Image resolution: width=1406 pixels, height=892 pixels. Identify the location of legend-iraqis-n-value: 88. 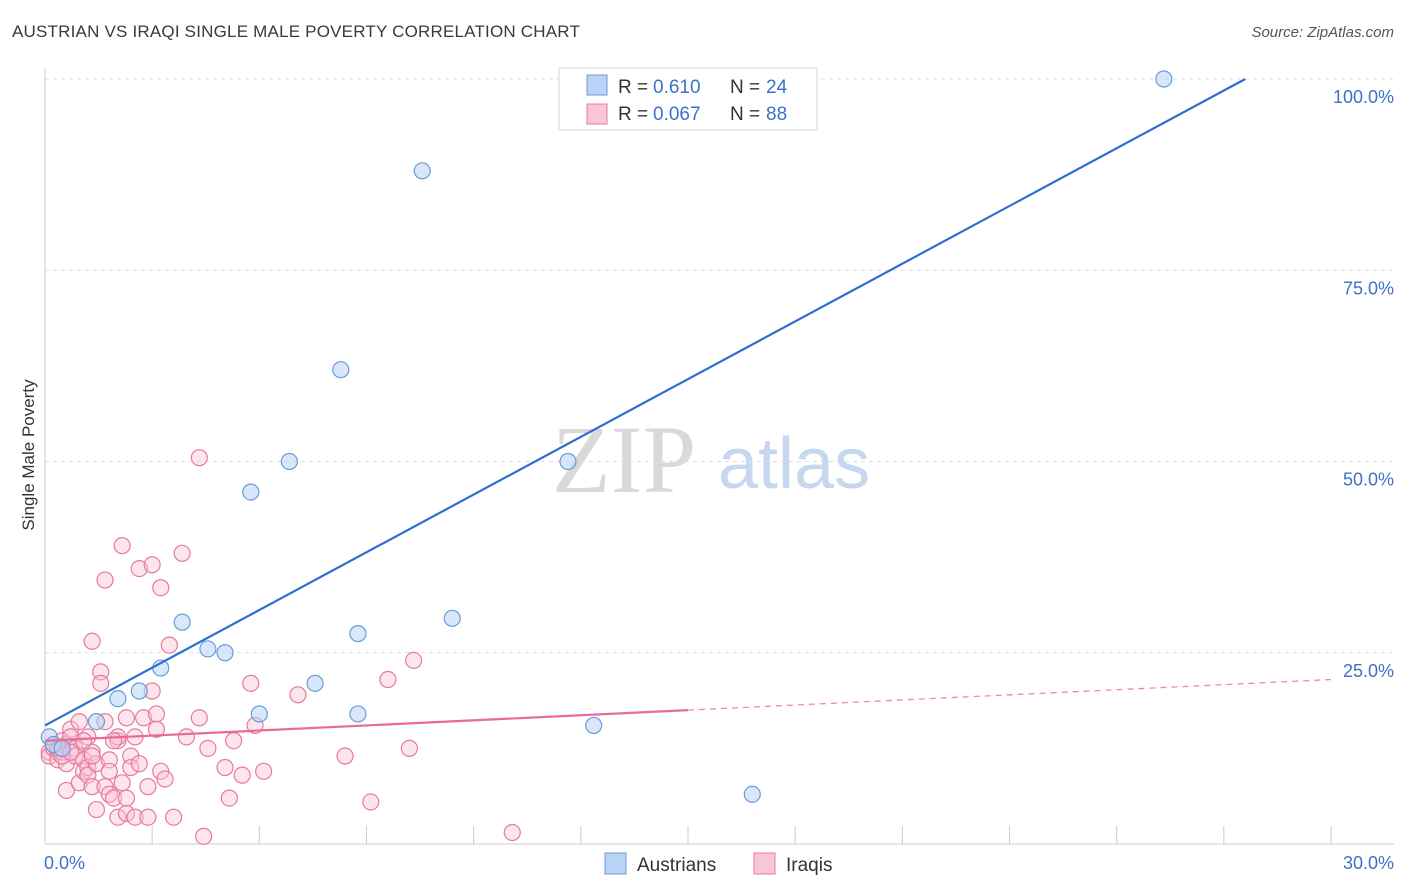
(776, 114).